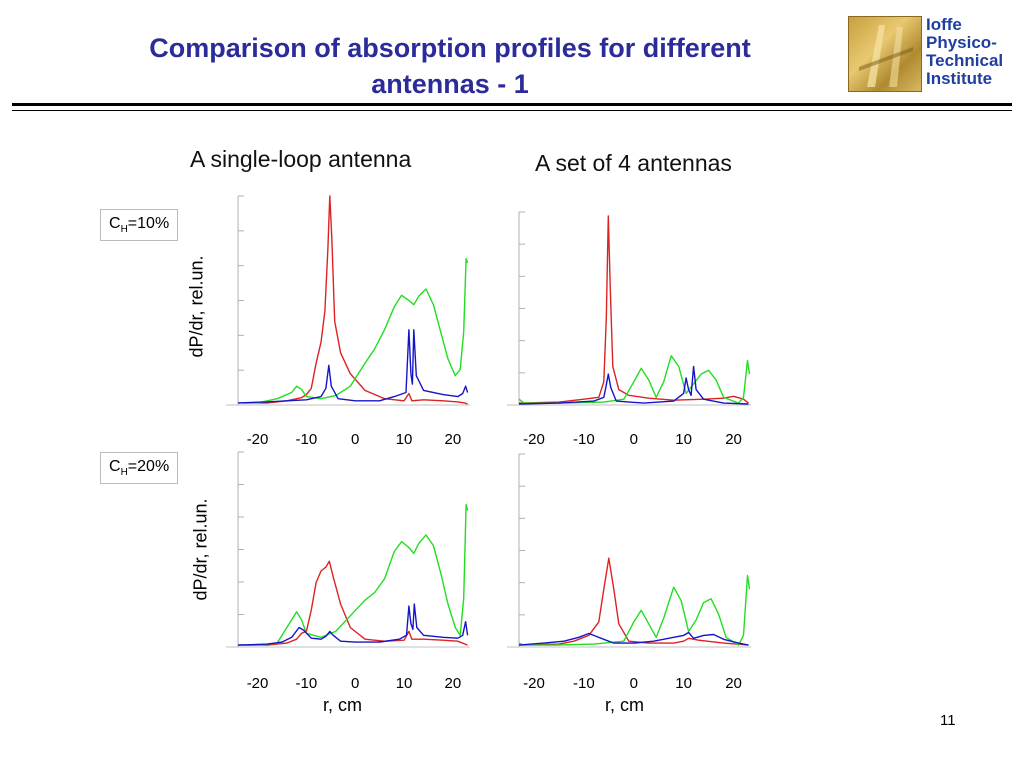 The height and width of the screenshot is (768, 1024). I want to click on header-rule-thin, so click(512, 110).